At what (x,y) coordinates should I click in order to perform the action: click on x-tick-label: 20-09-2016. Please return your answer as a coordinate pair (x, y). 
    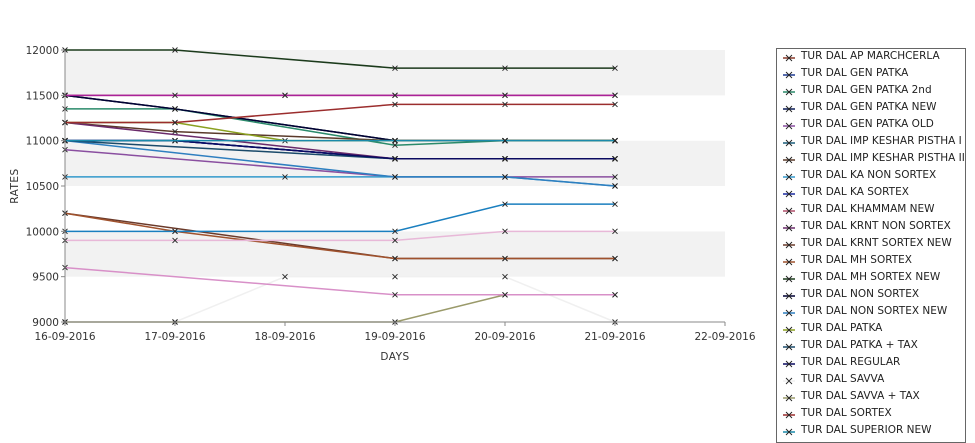
    Looking at the image, I should click on (504, 337).